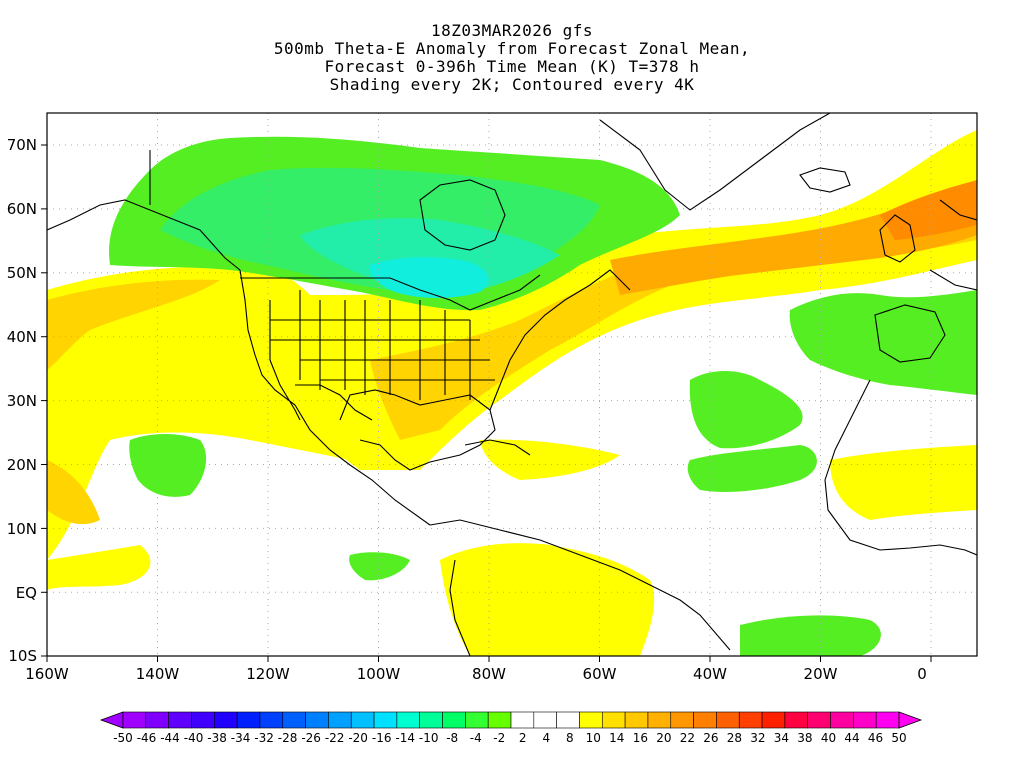 The image size is (1024, 772). What do you see at coordinates (640, 738) in the screenshot?
I see `colorbar-label: 16` at bounding box center [640, 738].